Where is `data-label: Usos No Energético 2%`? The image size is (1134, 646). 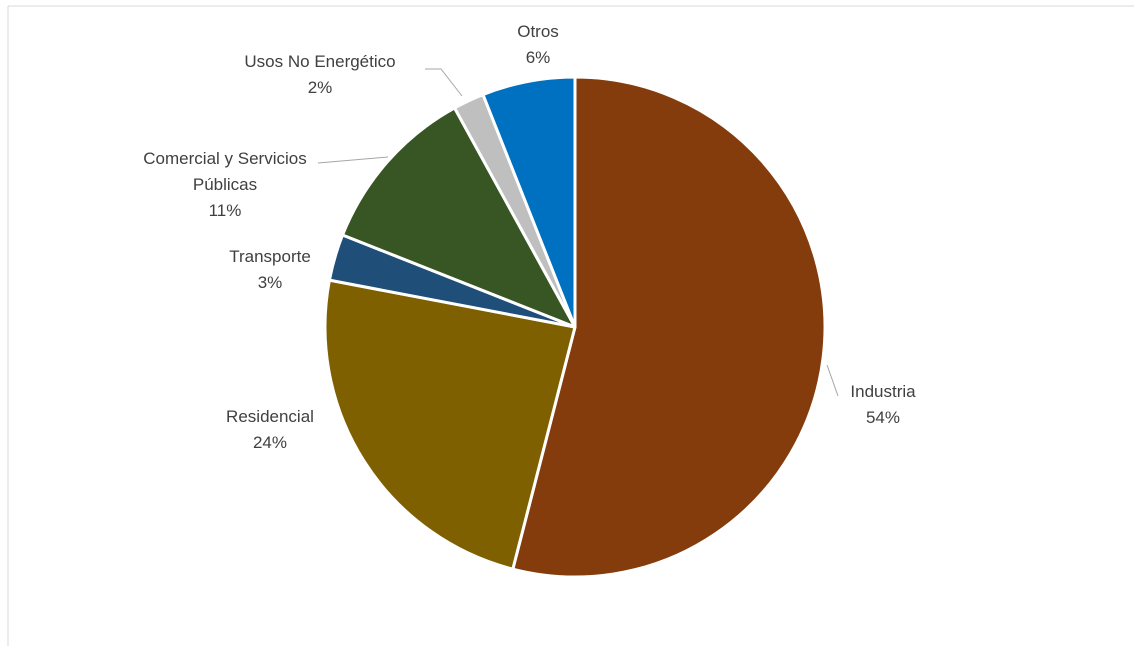 data-label: Usos No Energético 2% is located at coordinates (319, 75).